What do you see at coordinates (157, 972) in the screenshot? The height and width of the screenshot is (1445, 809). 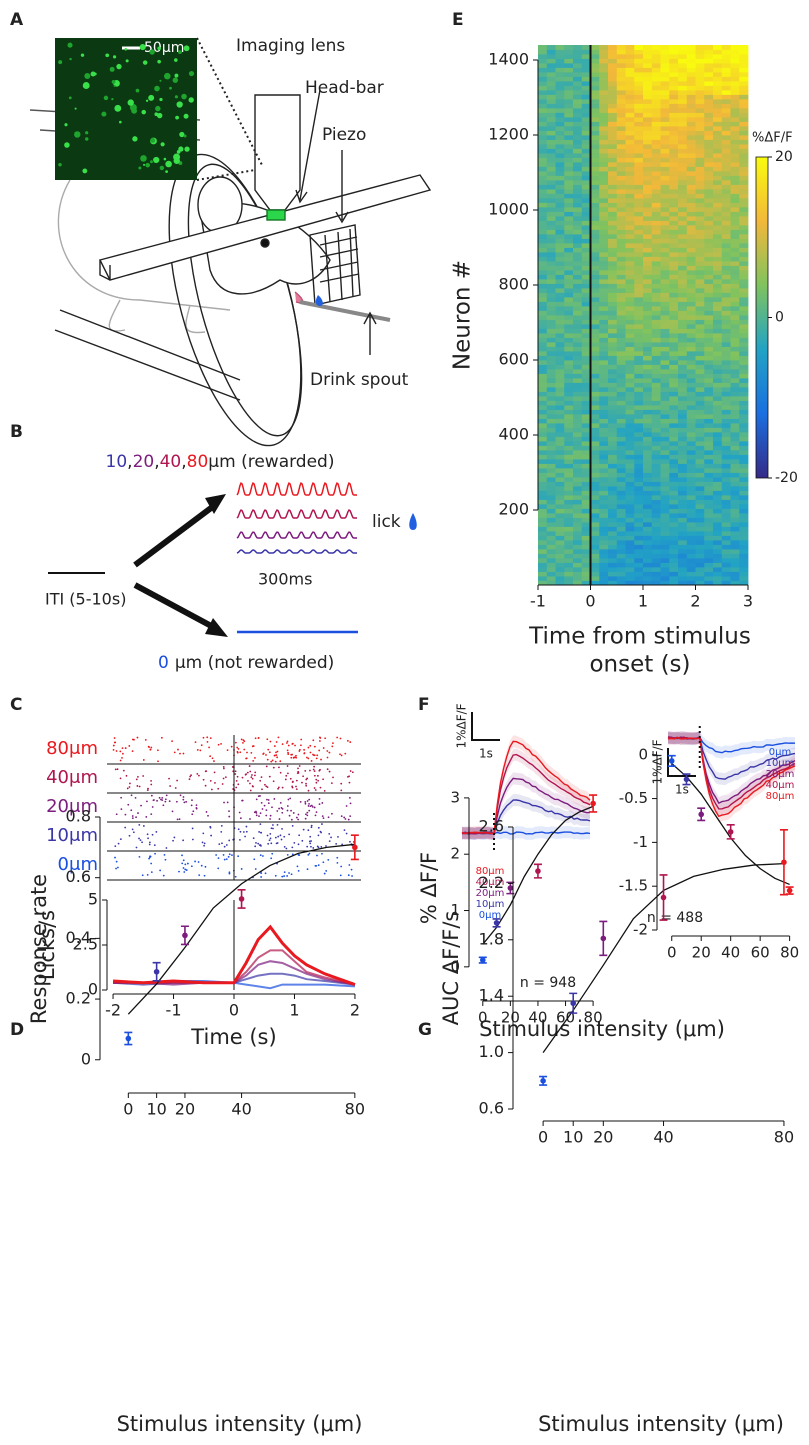 I see `point` at bounding box center [157, 972].